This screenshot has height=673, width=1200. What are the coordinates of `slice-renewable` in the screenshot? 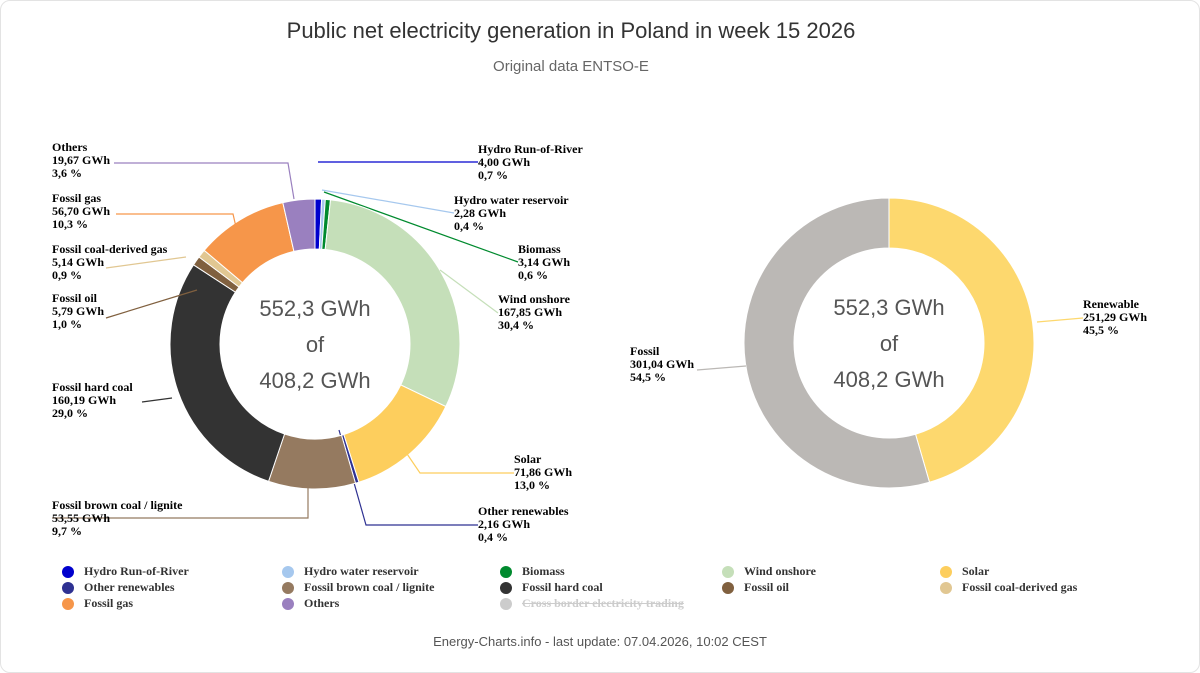 It's located at (961, 340).